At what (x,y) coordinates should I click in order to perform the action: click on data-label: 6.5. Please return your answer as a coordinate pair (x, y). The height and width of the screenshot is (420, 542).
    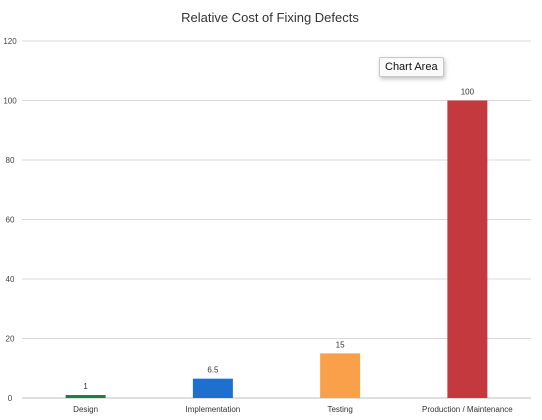
    Looking at the image, I should click on (213, 370).